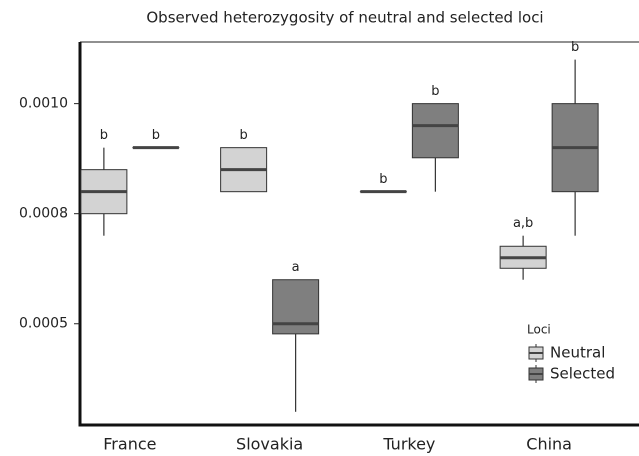  Describe the element at coordinates (539, 330) in the screenshot. I see `legend-title: Loci` at that location.